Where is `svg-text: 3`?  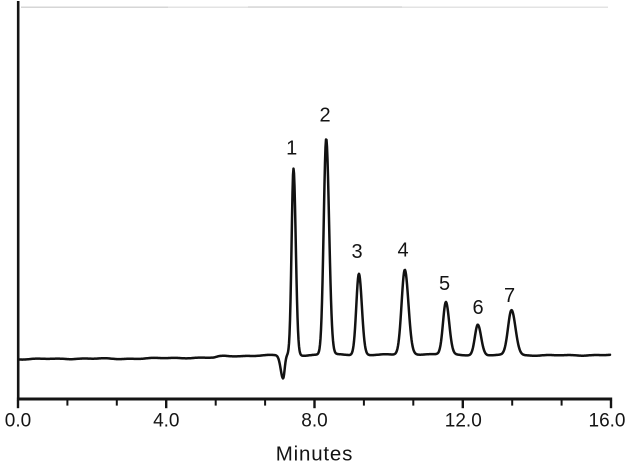 svg-text: 3 is located at coordinates (356, 252).